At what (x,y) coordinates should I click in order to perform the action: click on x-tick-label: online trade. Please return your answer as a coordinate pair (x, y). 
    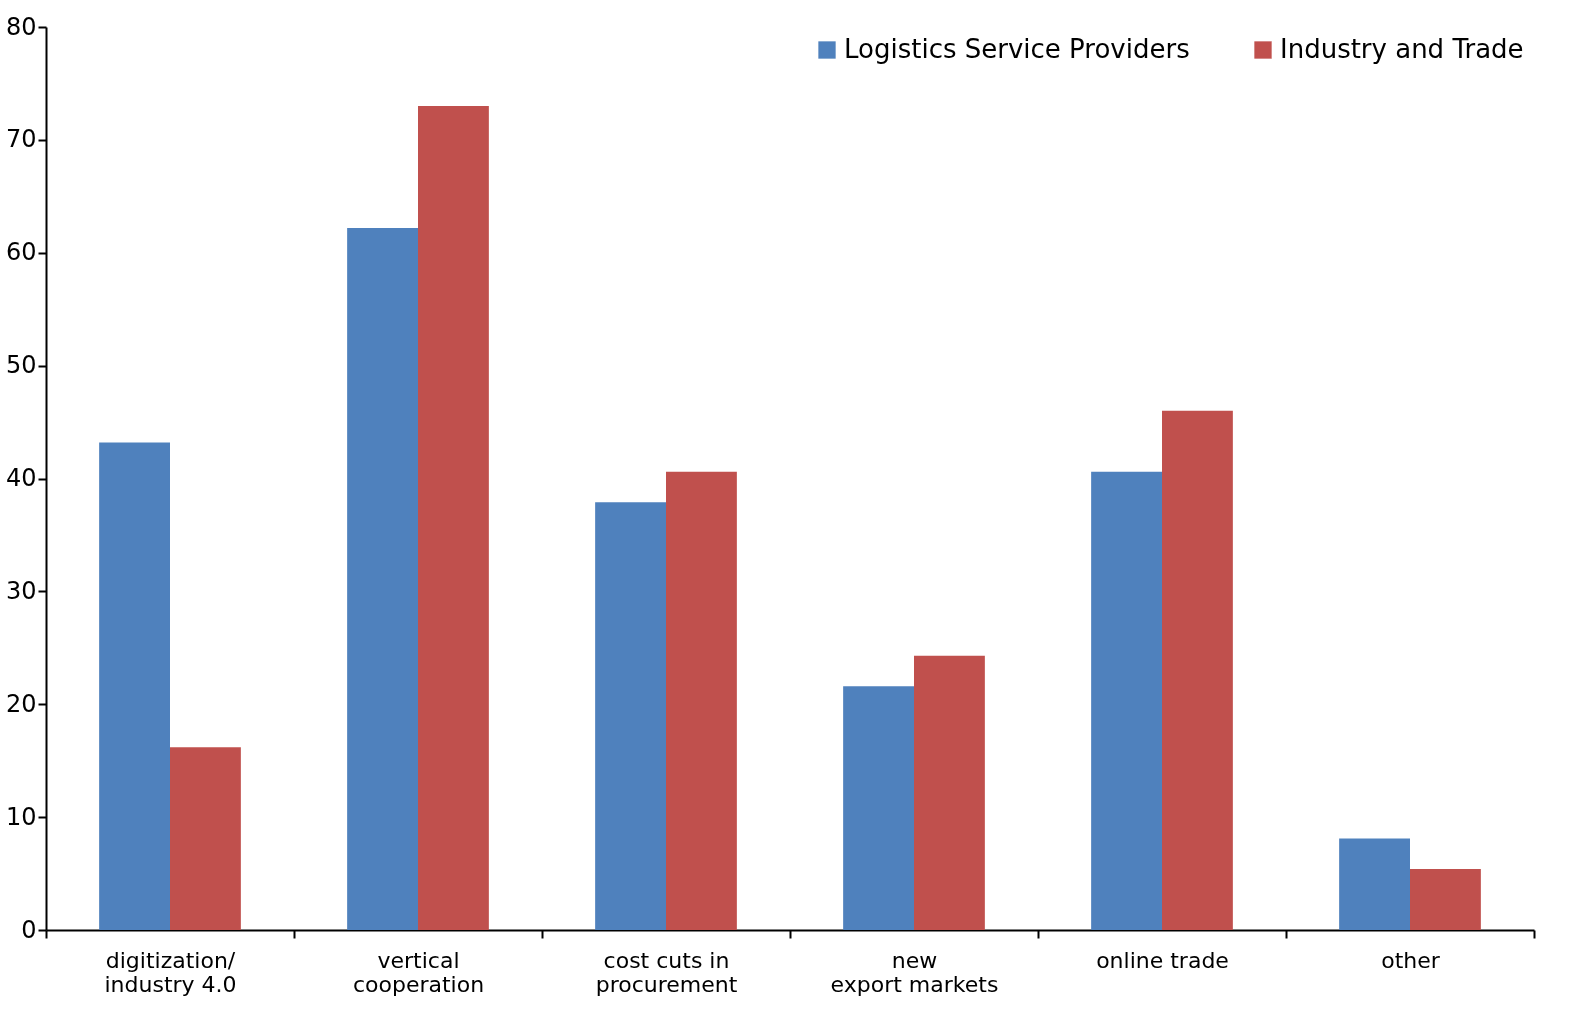
    Looking at the image, I should click on (1162, 960).